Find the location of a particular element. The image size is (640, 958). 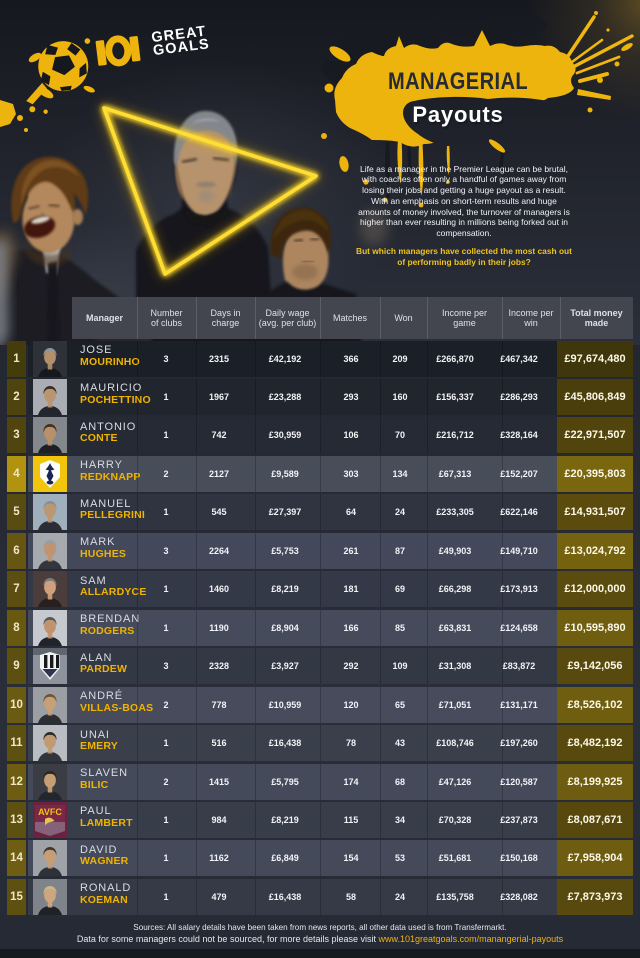

svg-text: AVFC is located at coordinates (50, 812).